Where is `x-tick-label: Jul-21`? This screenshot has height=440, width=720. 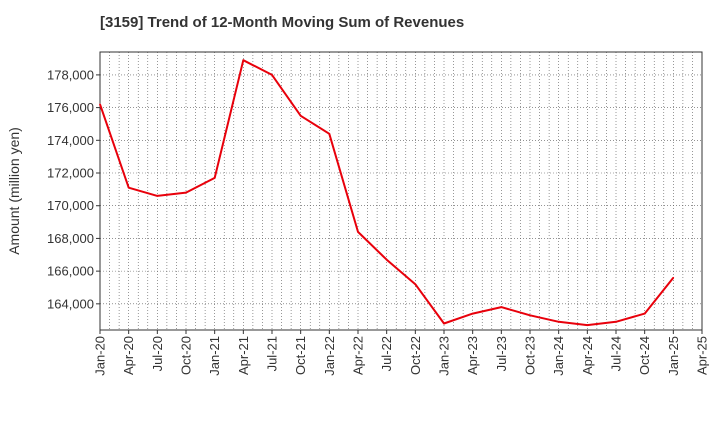 x-tick-label: Jul-21 is located at coordinates (272, 353).